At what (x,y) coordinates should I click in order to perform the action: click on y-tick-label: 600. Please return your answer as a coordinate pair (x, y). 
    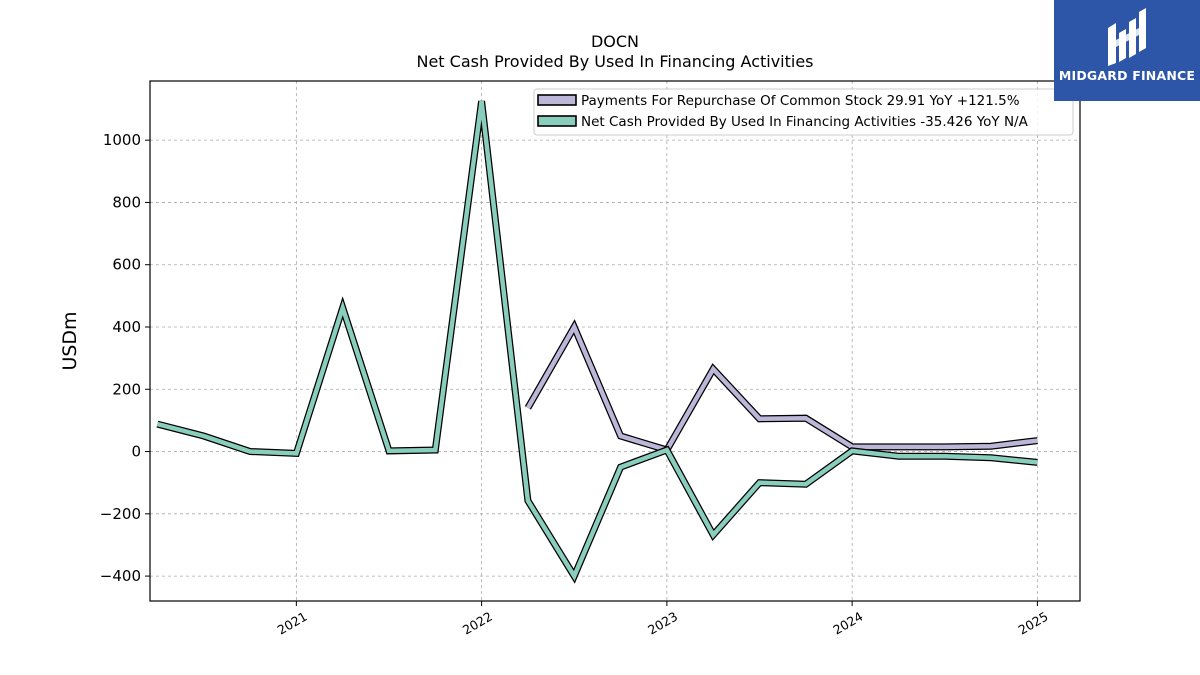
    Looking at the image, I should click on (126, 265).